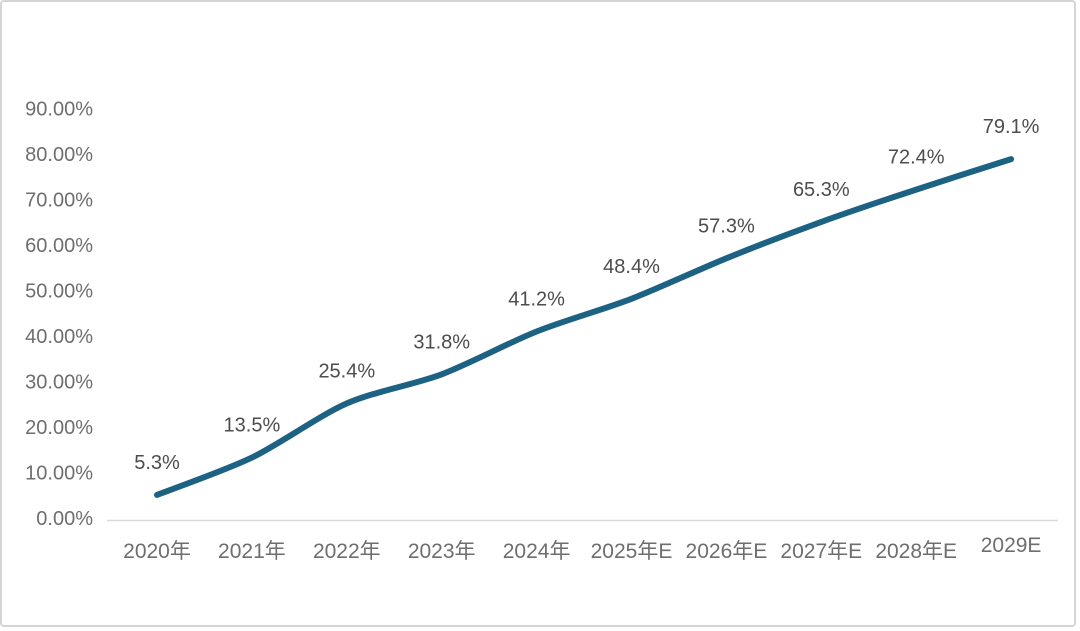  What do you see at coordinates (59, 110) in the screenshot?
I see `y-axis-tick-label: 90.00%` at bounding box center [59, 110].